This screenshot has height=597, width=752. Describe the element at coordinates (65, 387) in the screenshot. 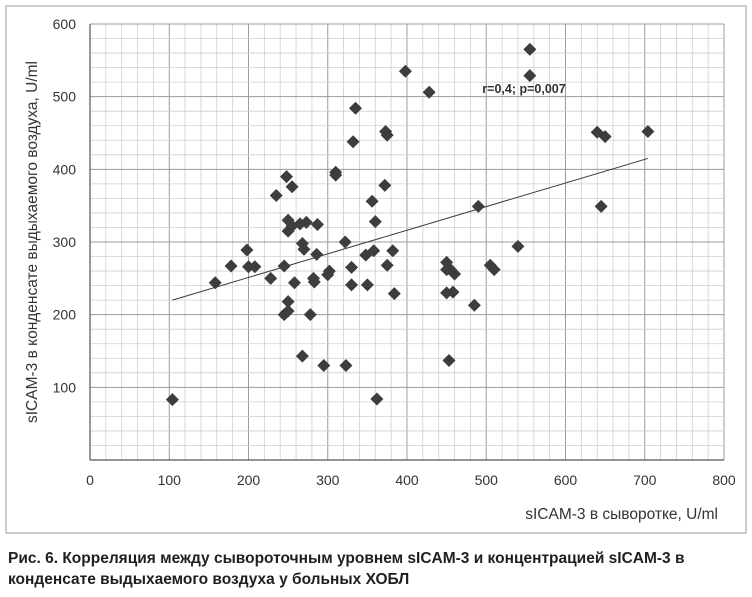

I see `y-tick-label: 100` at that location.